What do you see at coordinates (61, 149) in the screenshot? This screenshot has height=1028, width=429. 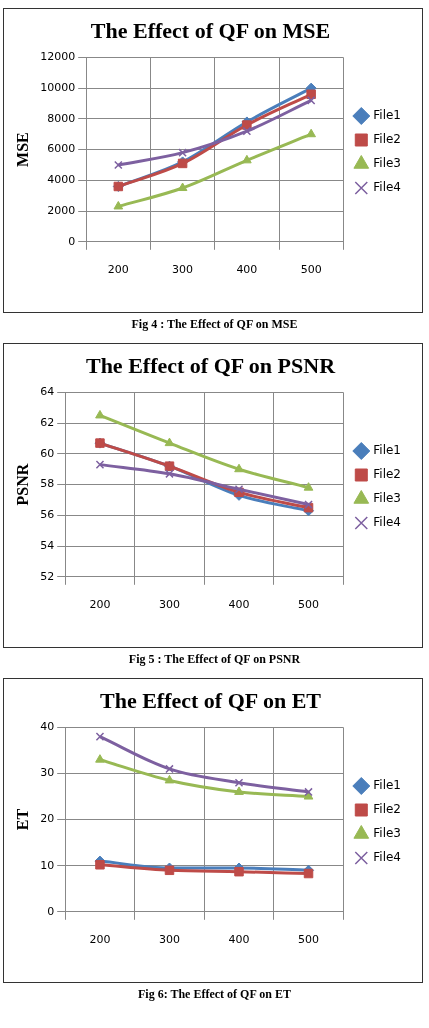 I see `y-tick-label: 6000` at bounding box center [61, 149].